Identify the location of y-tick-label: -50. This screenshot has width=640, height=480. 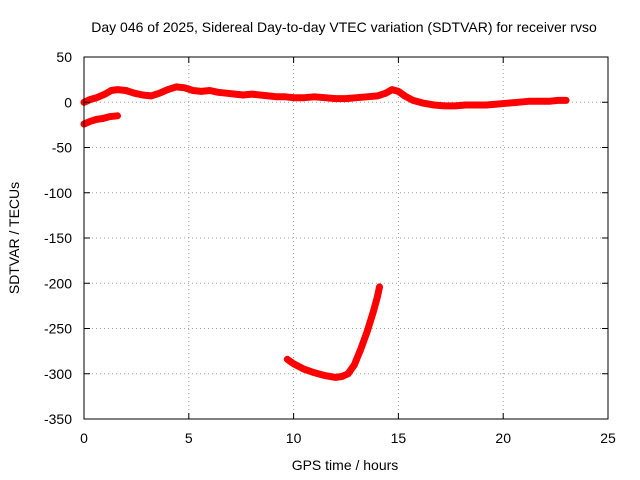
(62, 148).